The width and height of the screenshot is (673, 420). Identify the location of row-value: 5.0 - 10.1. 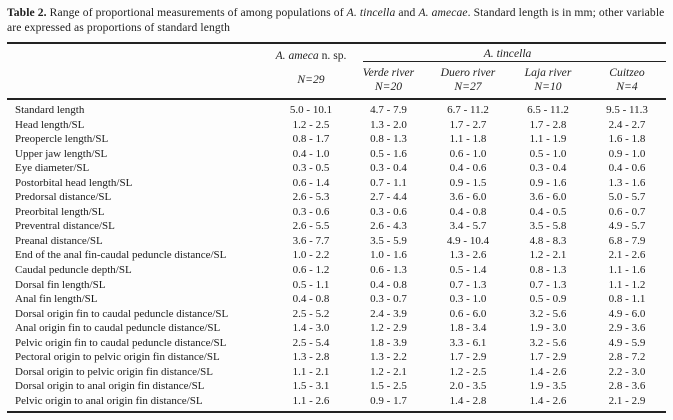
(311, 110).